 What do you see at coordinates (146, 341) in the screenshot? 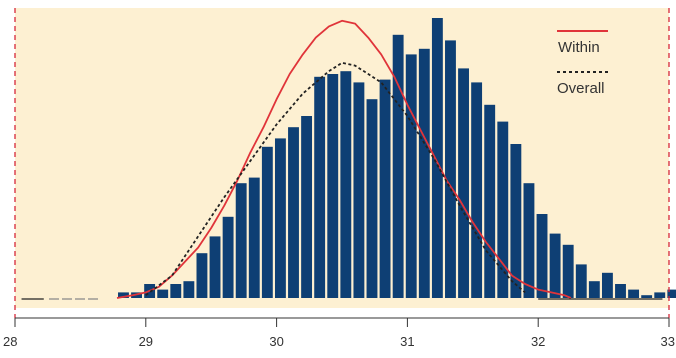
I see `x-tick-label: 29` at bounding box center [146, 341].